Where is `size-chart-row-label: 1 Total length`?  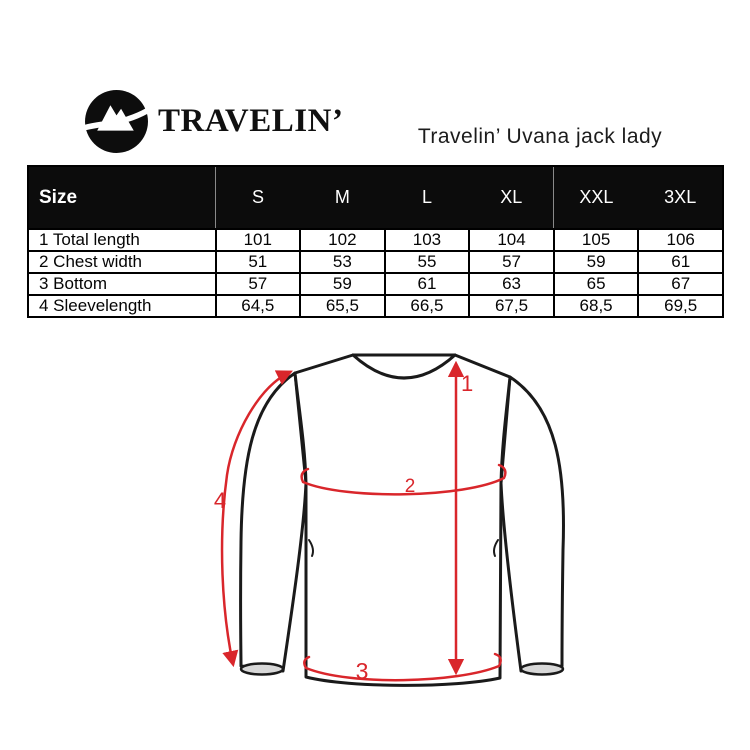 size-chart-row-label: 1 Total length is located at coordinates (122, 240).